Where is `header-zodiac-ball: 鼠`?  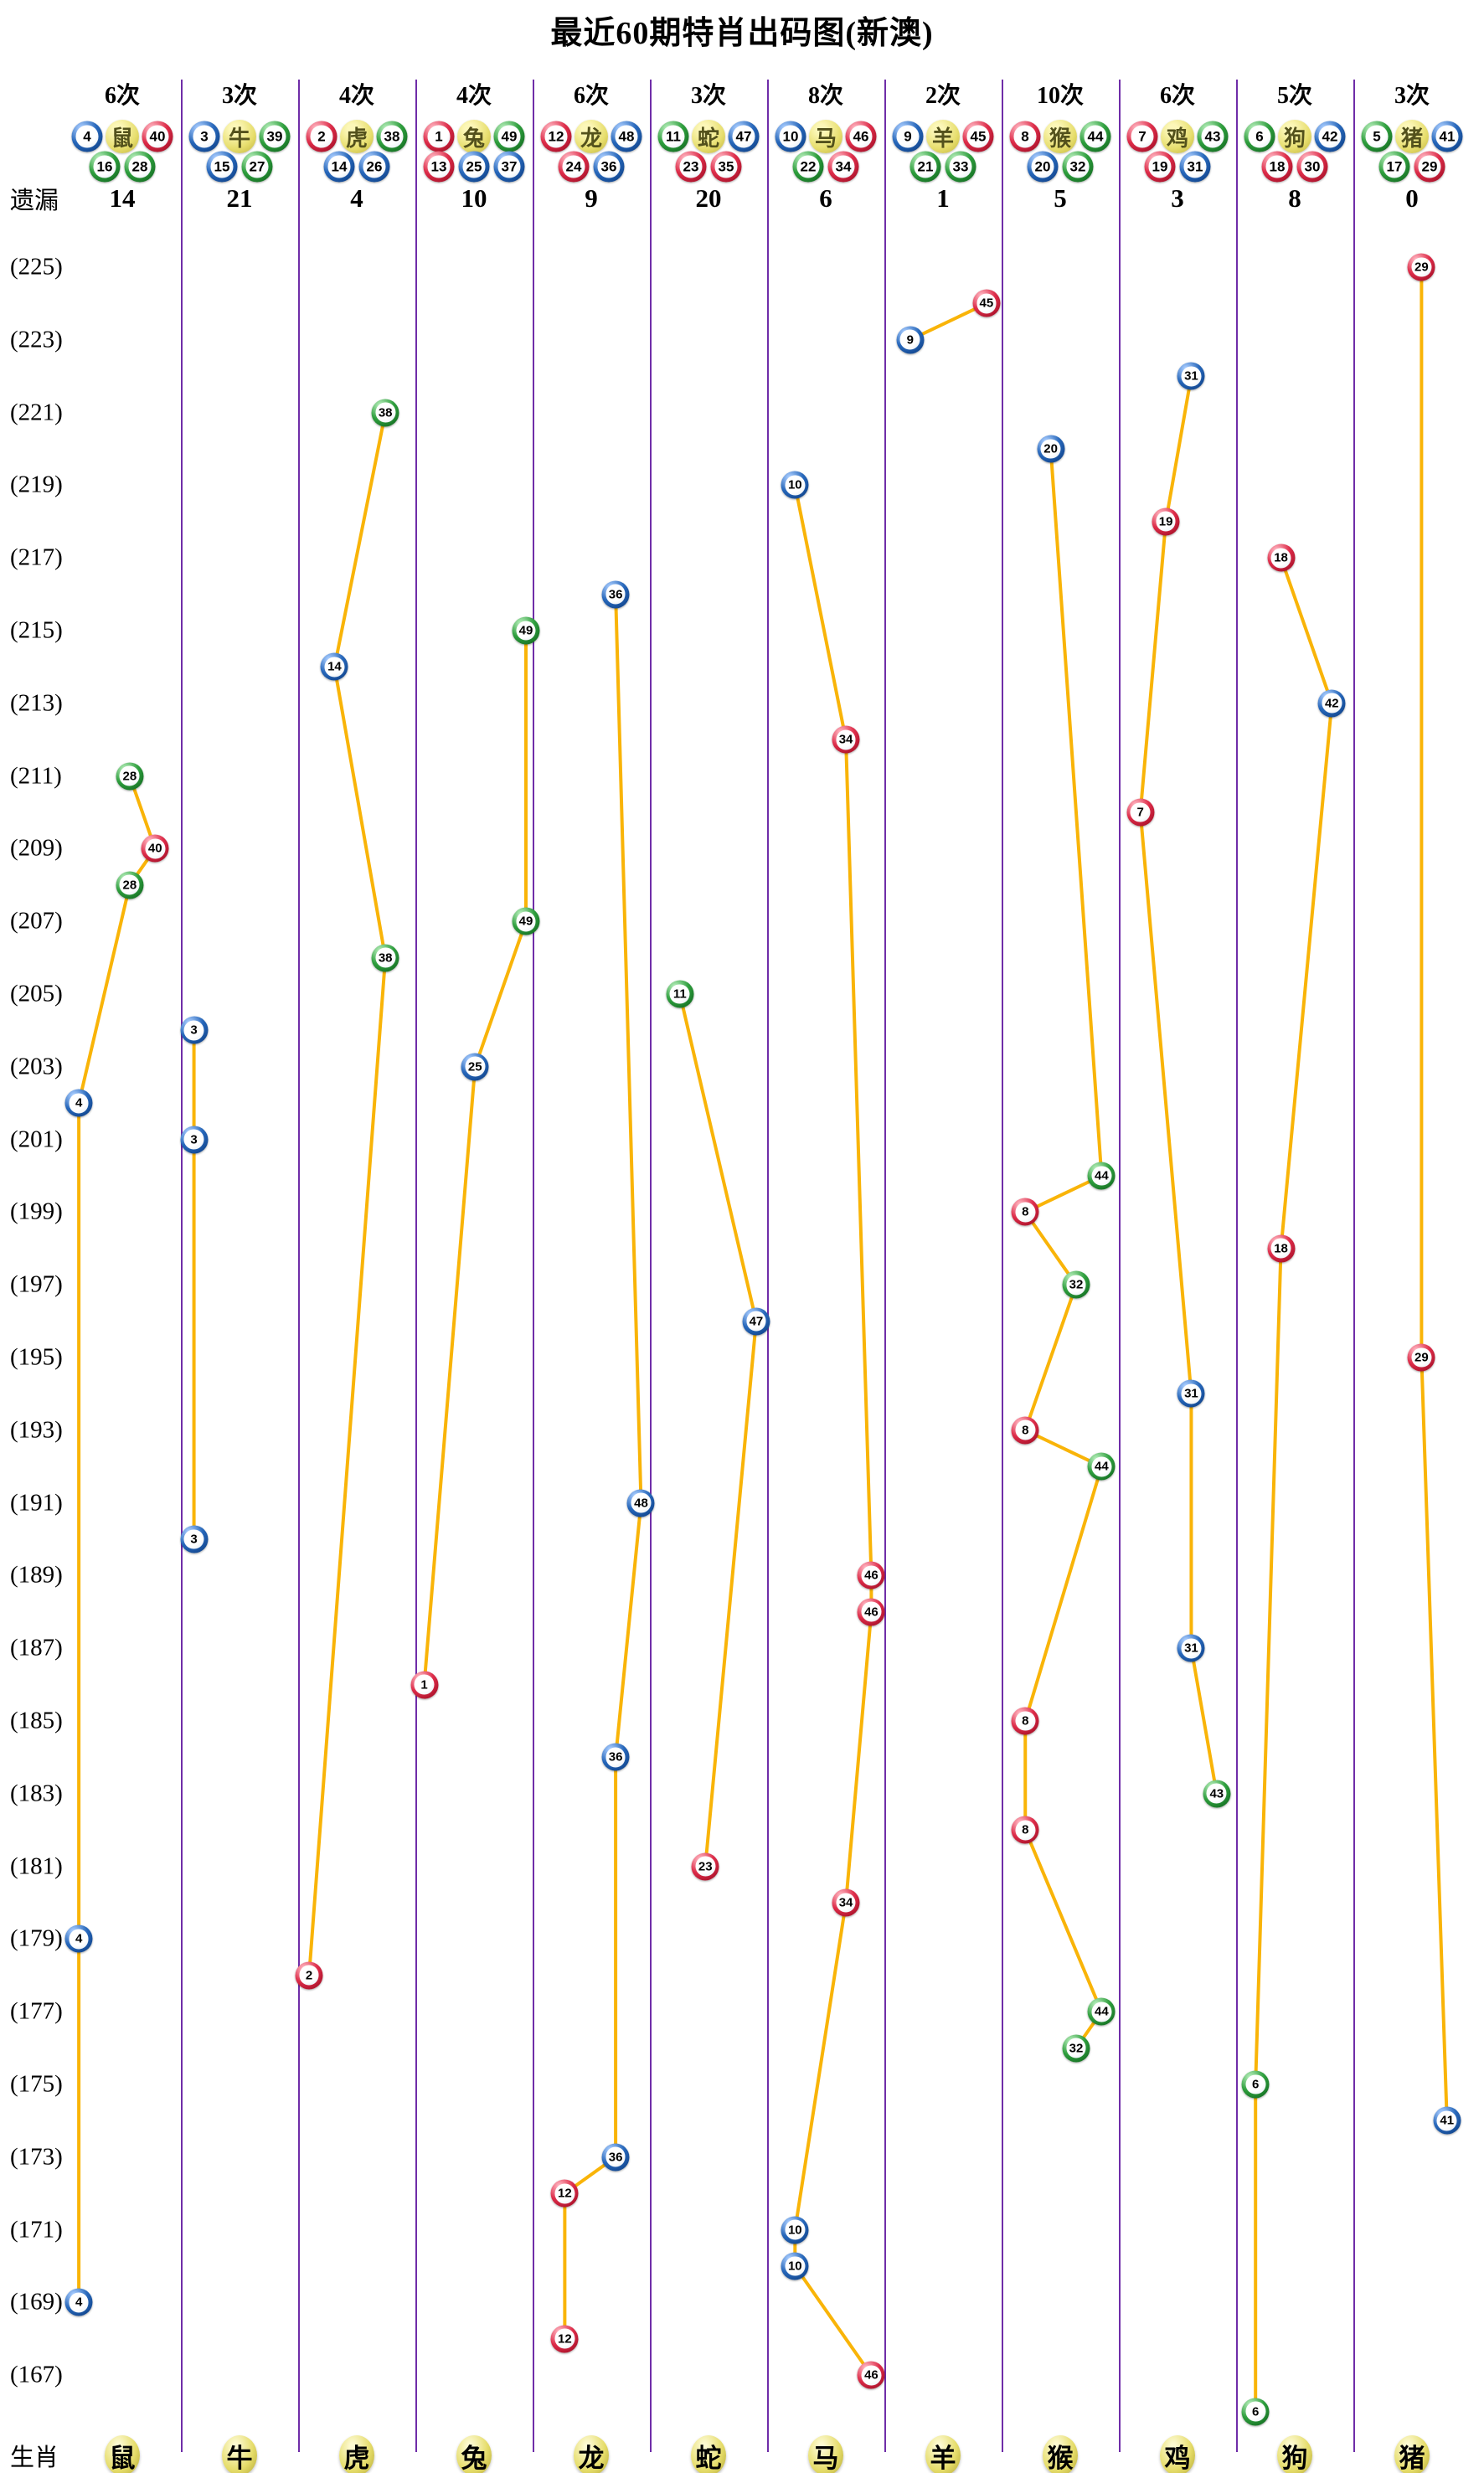 header-zodiac-ball: 鼠 is located at coordinates (122, 136).